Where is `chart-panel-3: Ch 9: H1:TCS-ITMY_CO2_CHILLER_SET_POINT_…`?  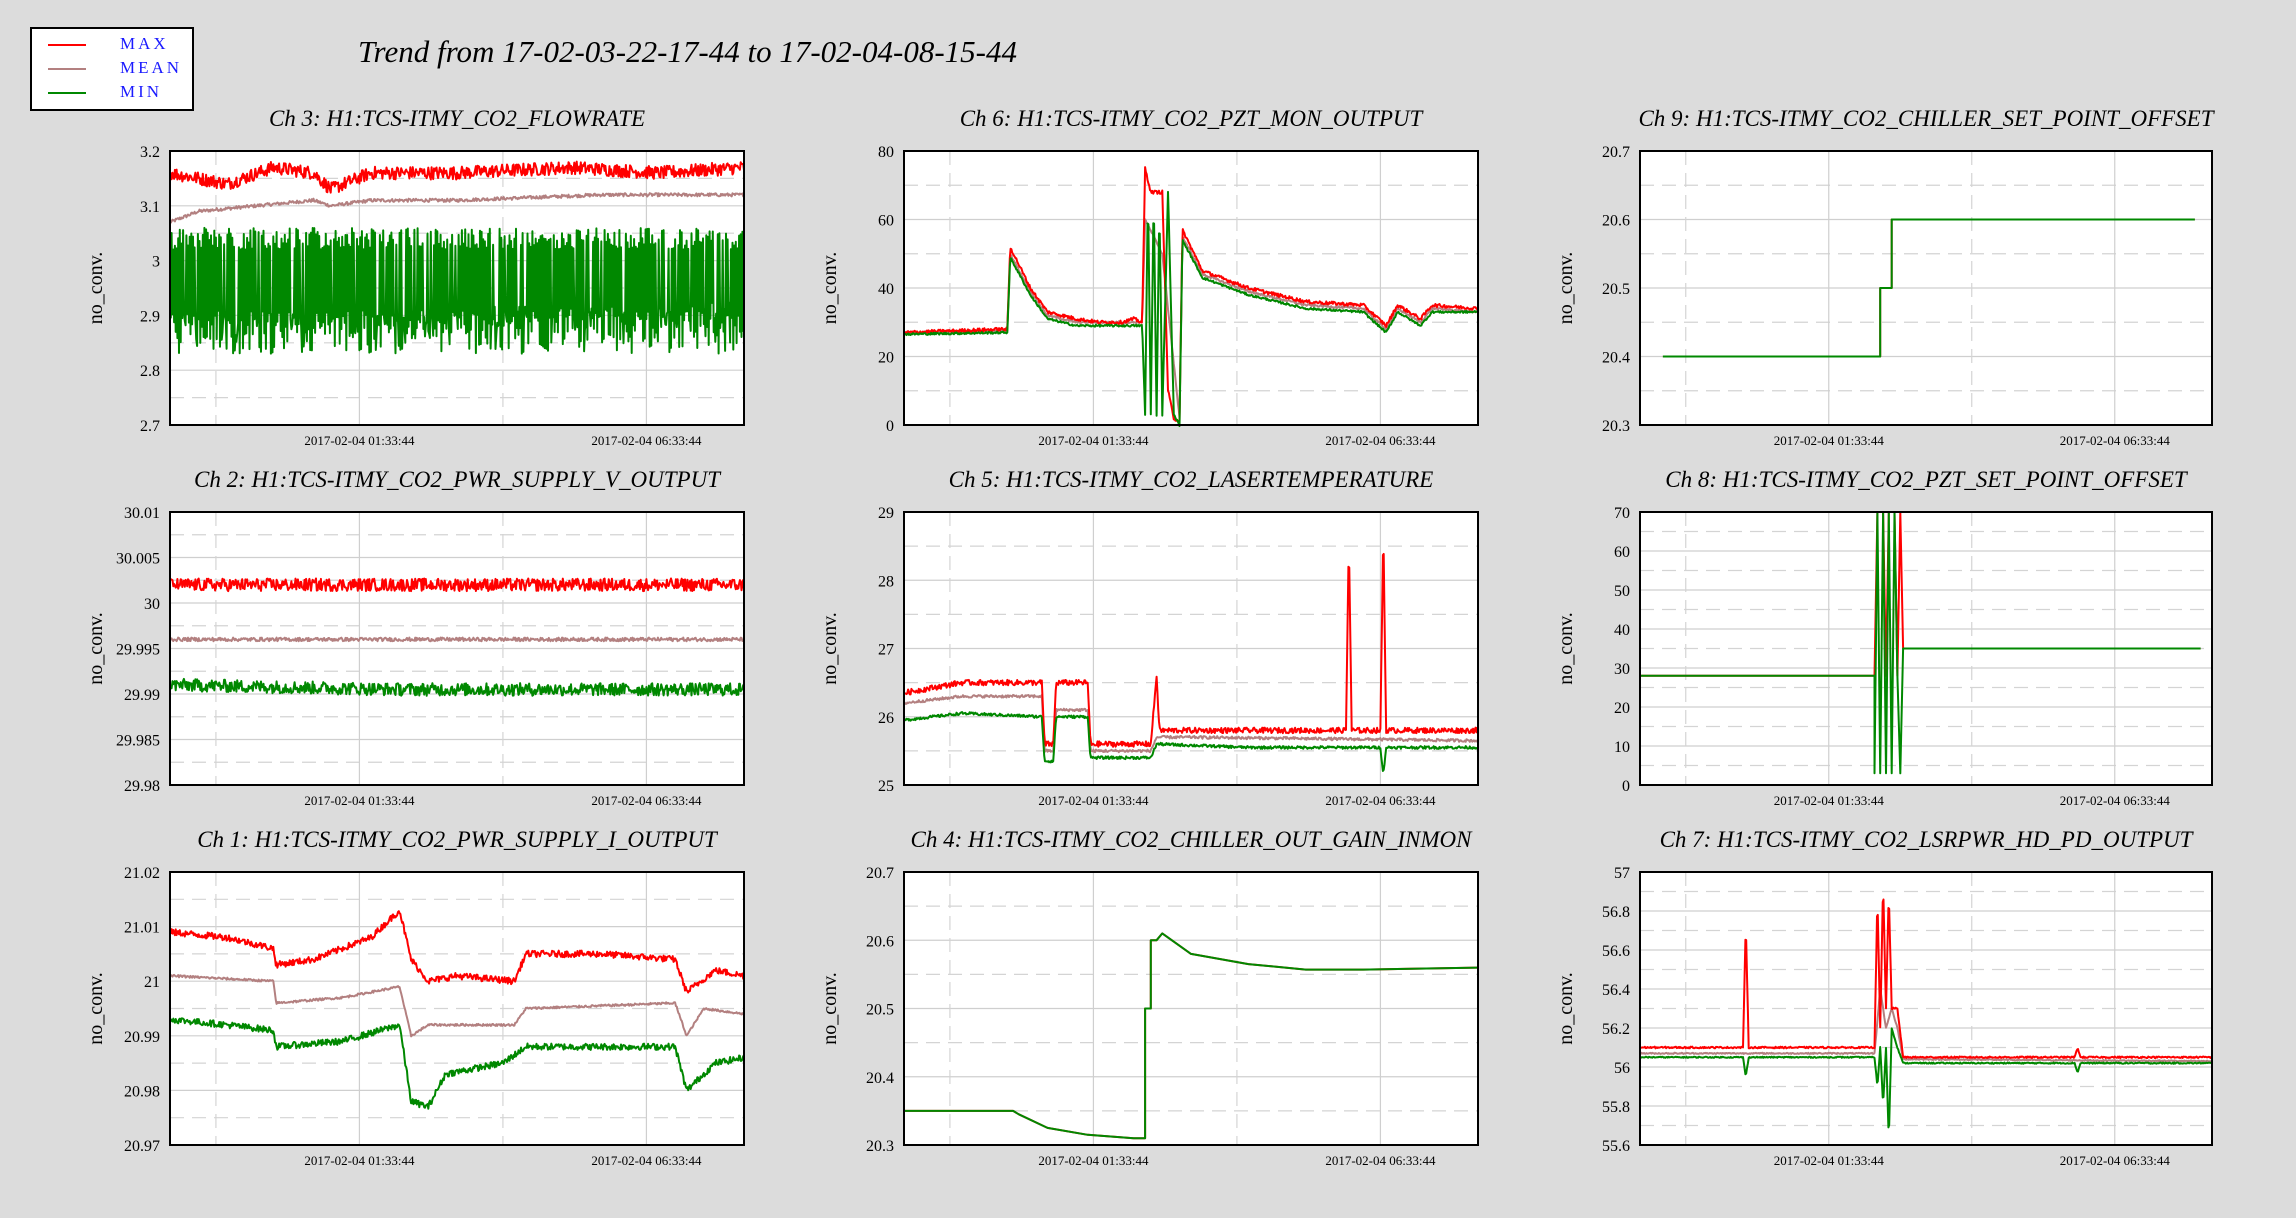 chart-panel-3: Ch 9: H1:TCS-ITMY_CO2_CHILLER_SET_POINT_… is located at coordinates (1885, 277).